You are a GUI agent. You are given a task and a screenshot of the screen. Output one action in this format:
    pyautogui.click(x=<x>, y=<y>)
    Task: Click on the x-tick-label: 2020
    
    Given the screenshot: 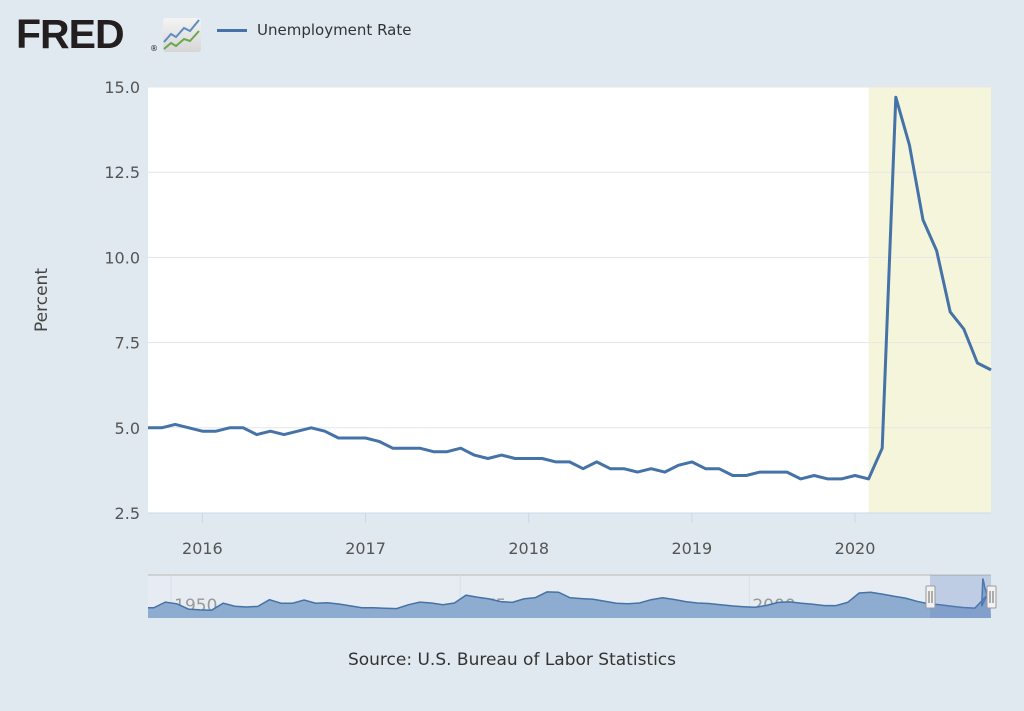 What is the action you would take?
    pyautogui.click(x=855, y=548)
    